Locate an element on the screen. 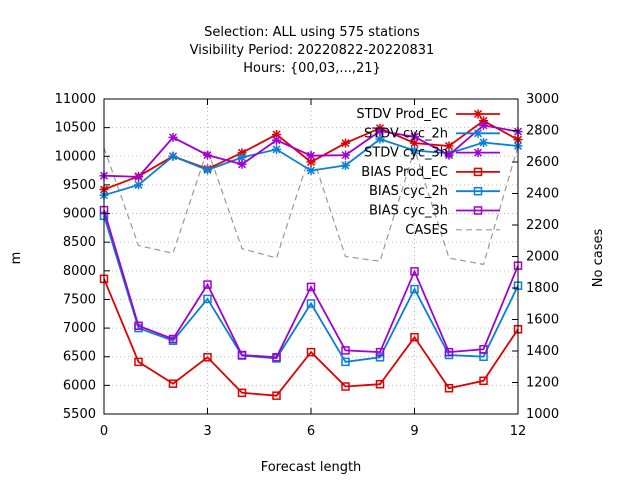 This screenshot has width=640, height=480. y-tick-label: 6500 is located at coordinates (79, 357).